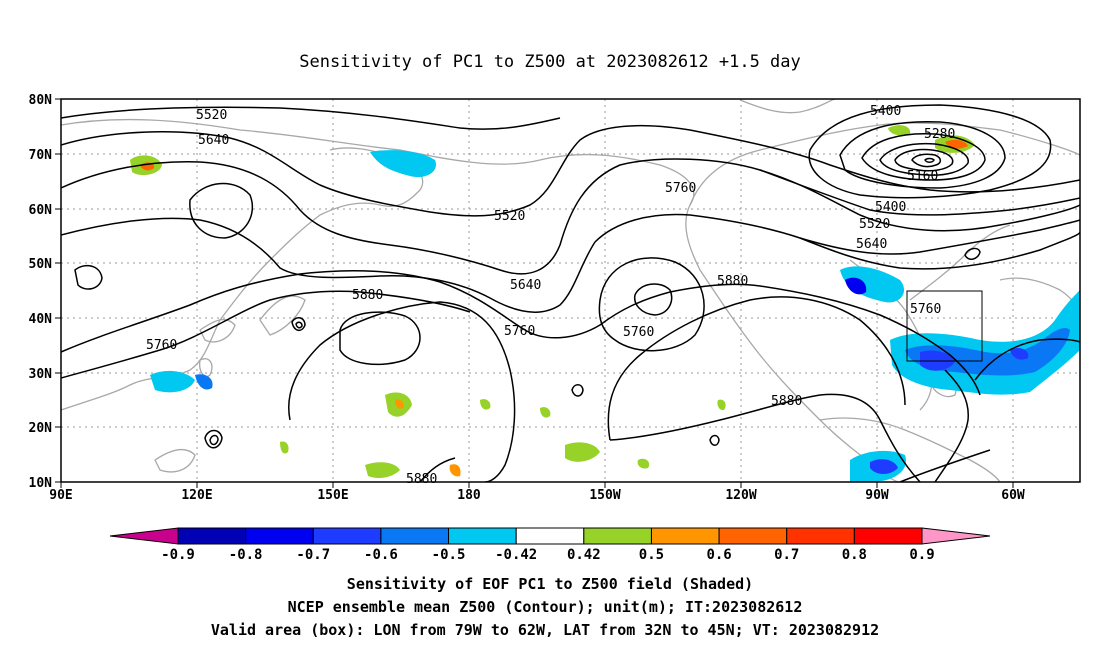 The height and width of the screenshot is (650, 1100). What do you see at coordinates (854, 555) in the screenshot?
I see `colorbar-label: 0.8` at bounding box center [854, 555].